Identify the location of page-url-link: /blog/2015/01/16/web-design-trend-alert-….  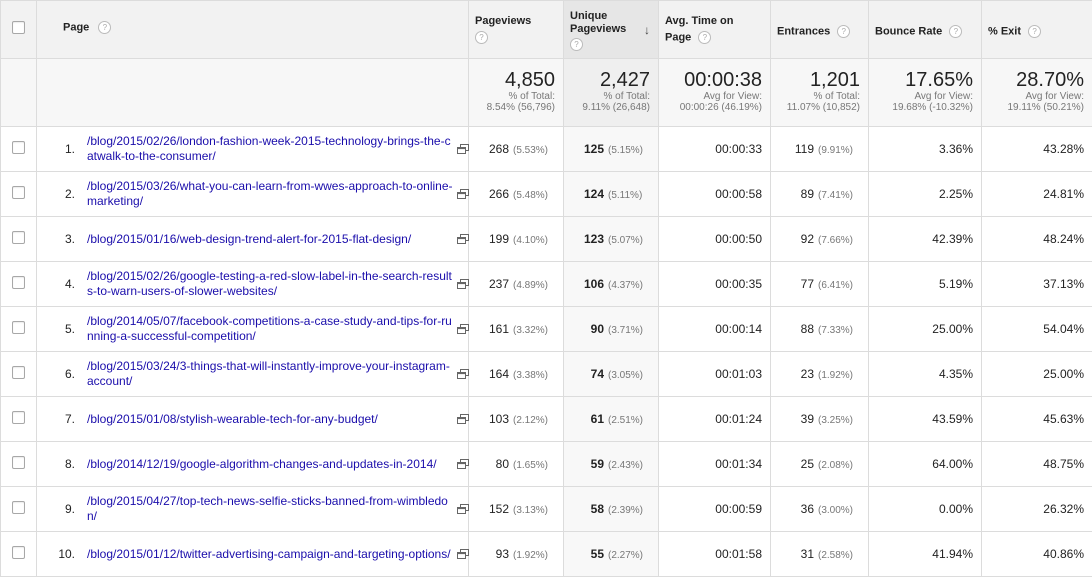
(270, 239).